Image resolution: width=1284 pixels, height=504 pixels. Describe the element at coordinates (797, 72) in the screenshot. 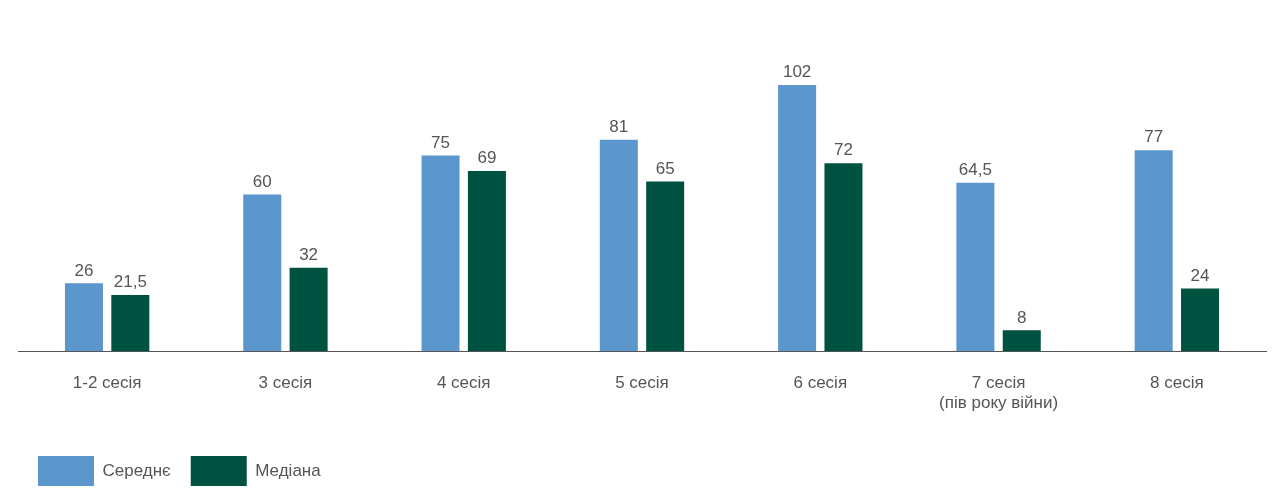

I see `data-label: 102` at that location.